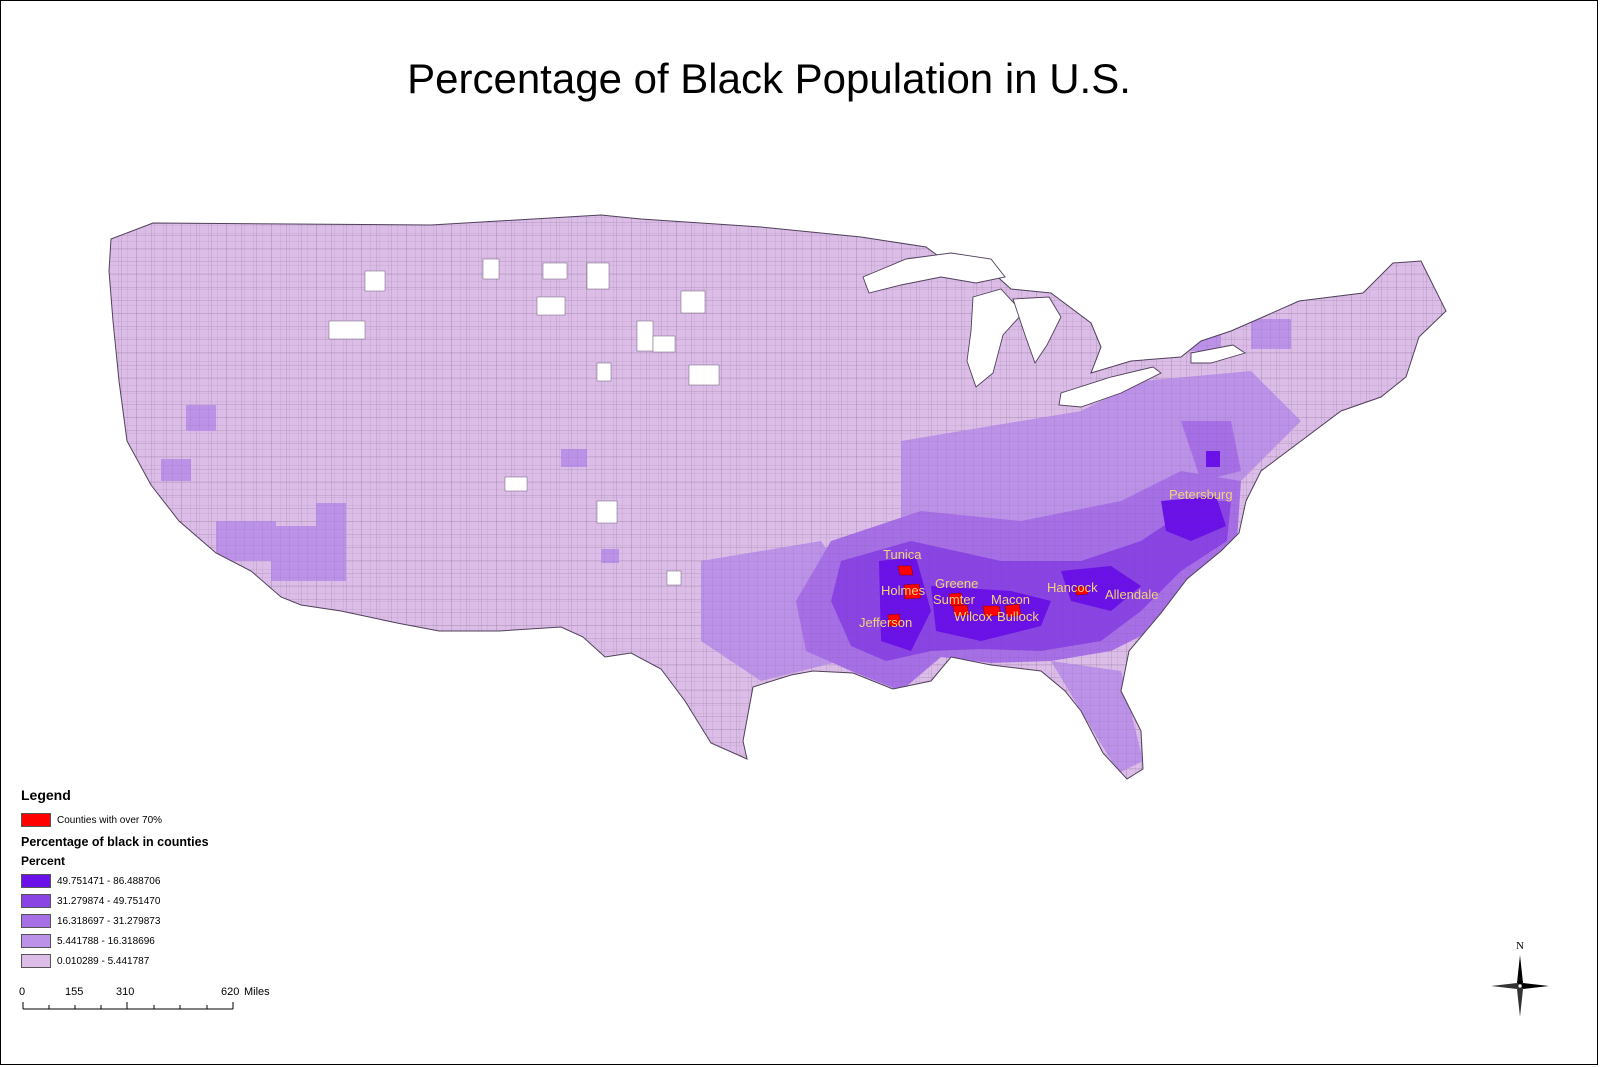  Describe the element at coordinates (257, 992) in the screenshot. I see `scale-unit: Miles` at that location.